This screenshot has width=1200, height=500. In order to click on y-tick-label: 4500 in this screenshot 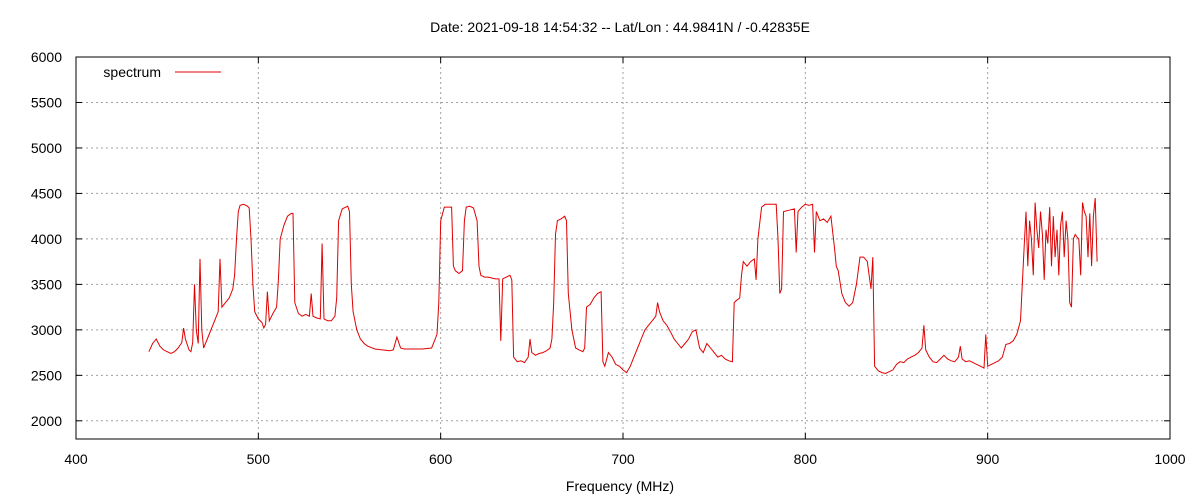, I will do `click(46, 193)`.